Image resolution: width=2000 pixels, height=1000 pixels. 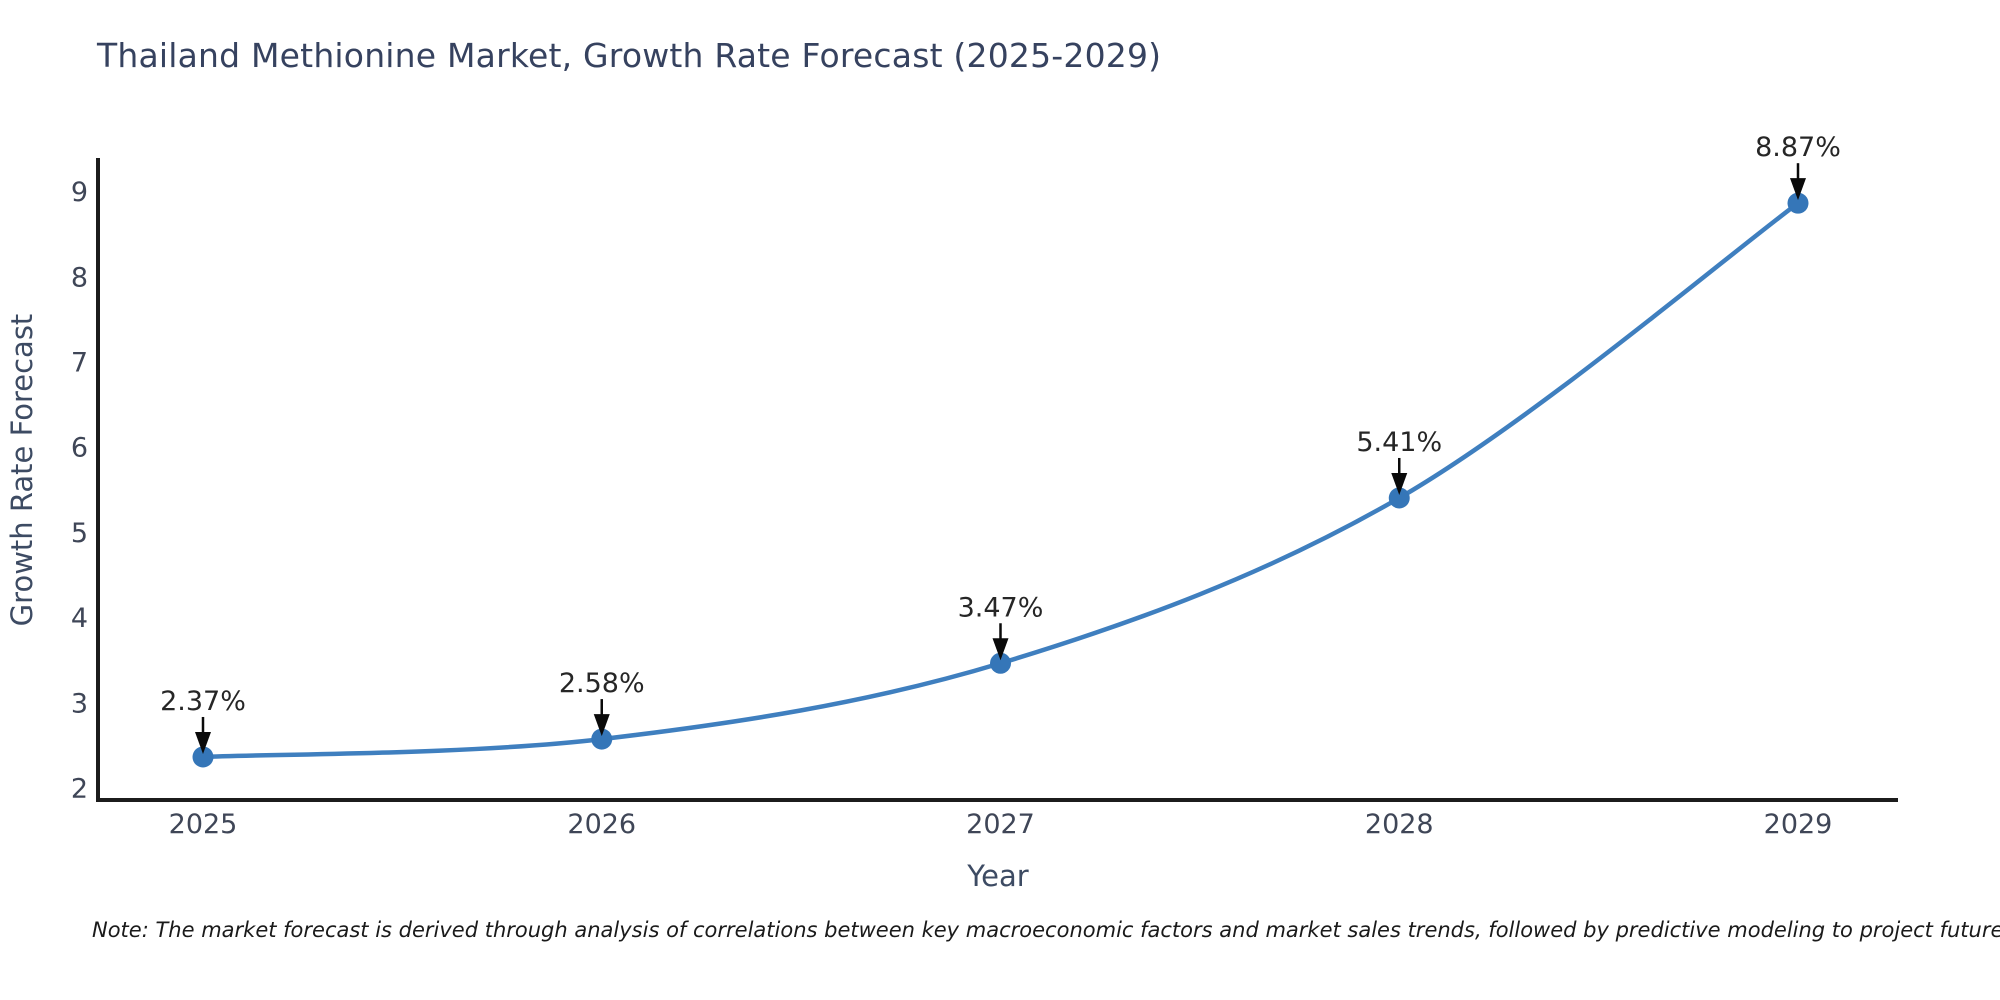 What do you see at coordinates (1798, 147) in the screenshot?
I see `point-value-label: 8.87%` at bounding box center [1798, 147].